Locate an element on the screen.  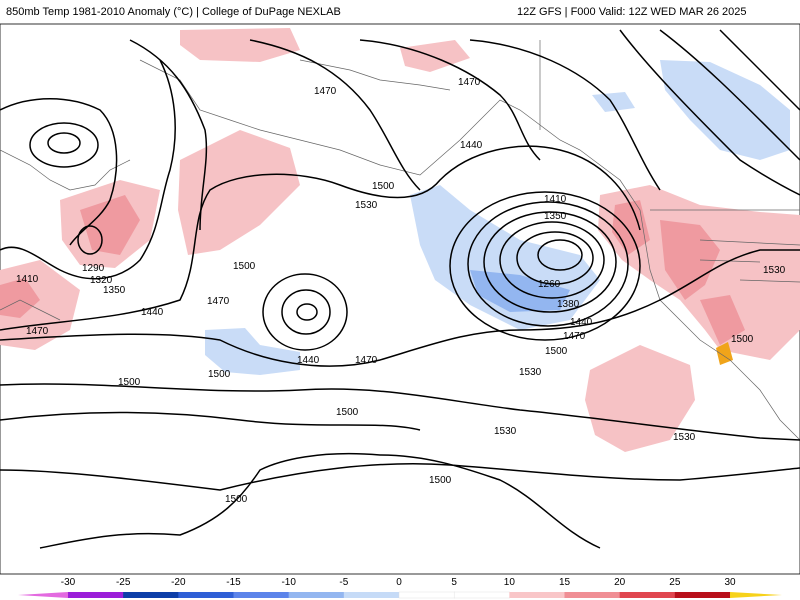
colorbar-tick-label: -25 is located at coordinates (123, 582).